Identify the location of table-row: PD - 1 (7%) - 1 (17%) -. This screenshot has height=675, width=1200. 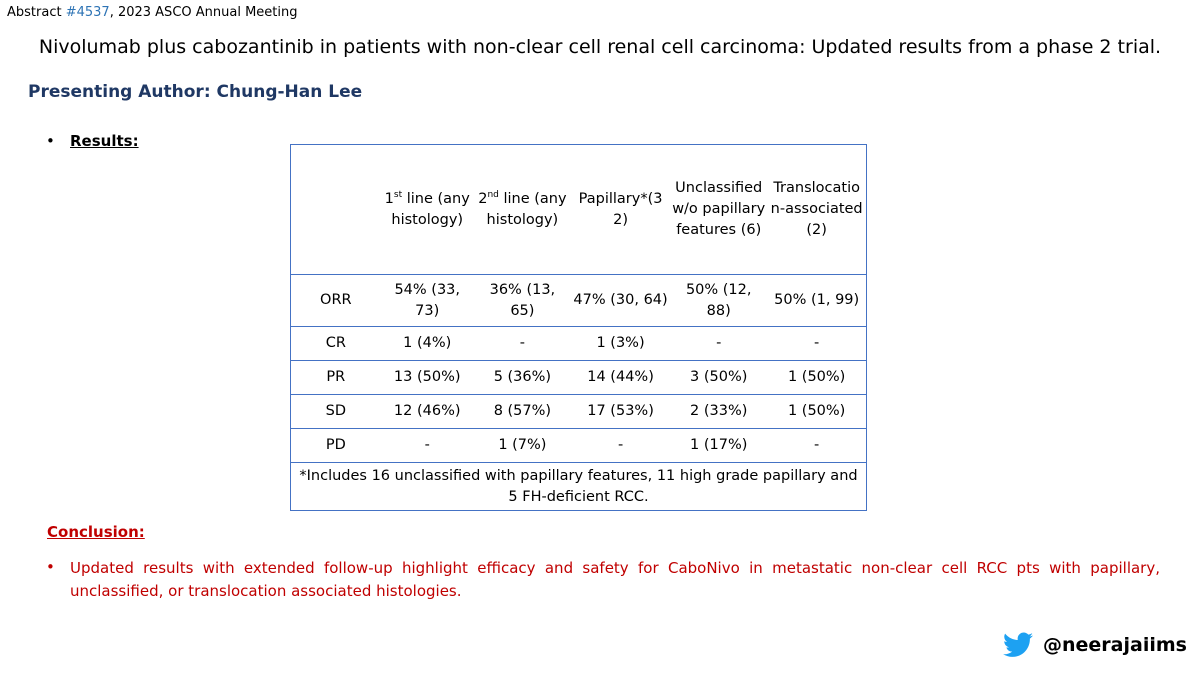
(578, 445).